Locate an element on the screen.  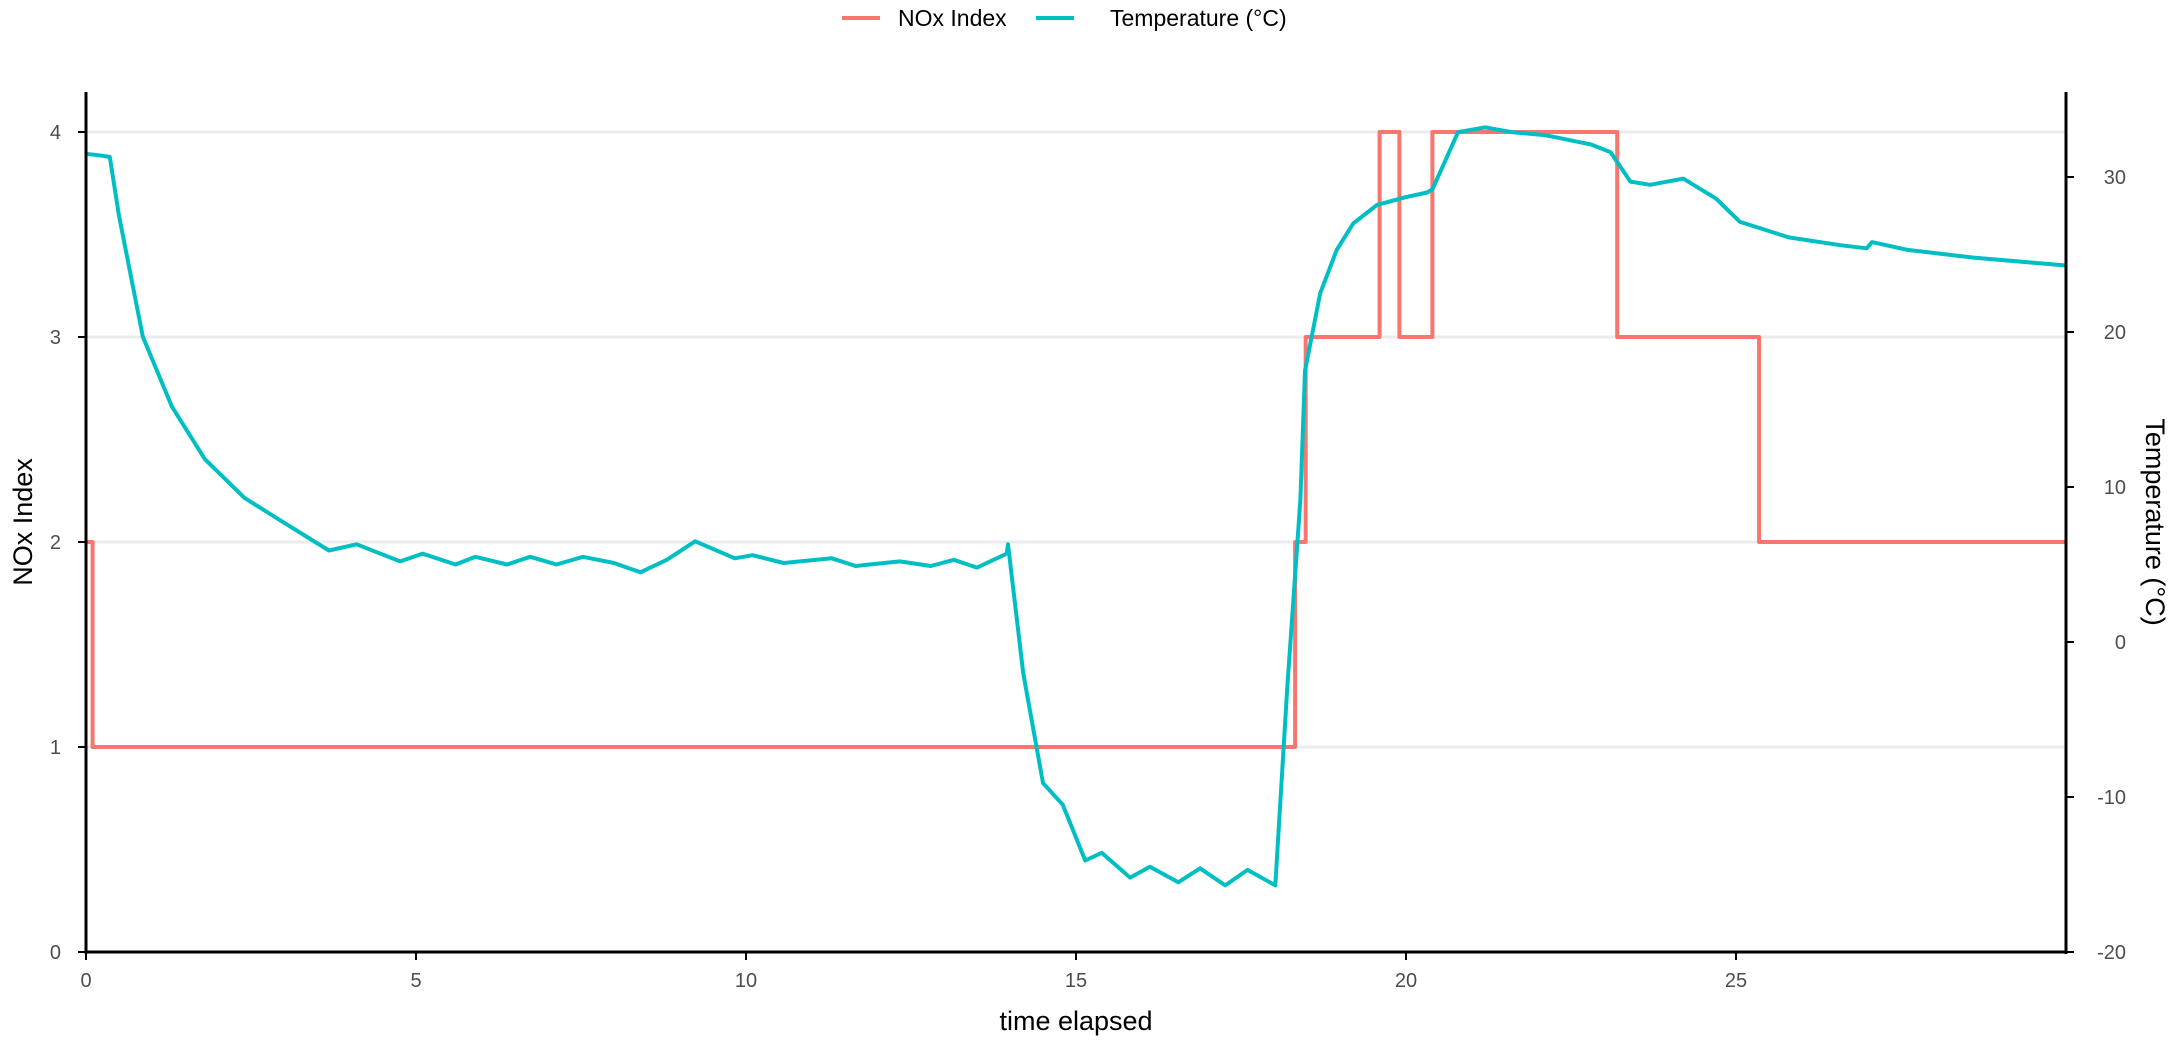
y-tick-label-left: 1 is located at coordinates (55, 748).